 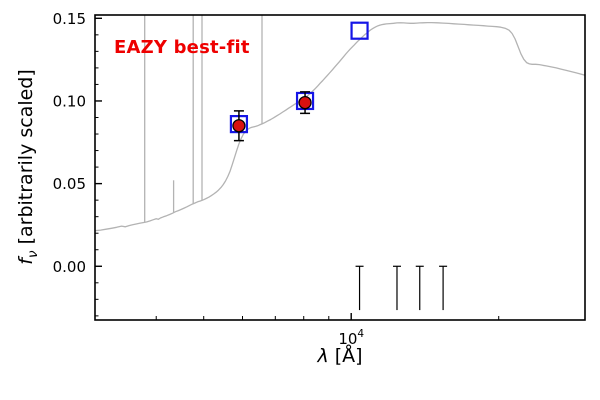 I want to click on y-label-symbol: f, so click(x=26, y=261).